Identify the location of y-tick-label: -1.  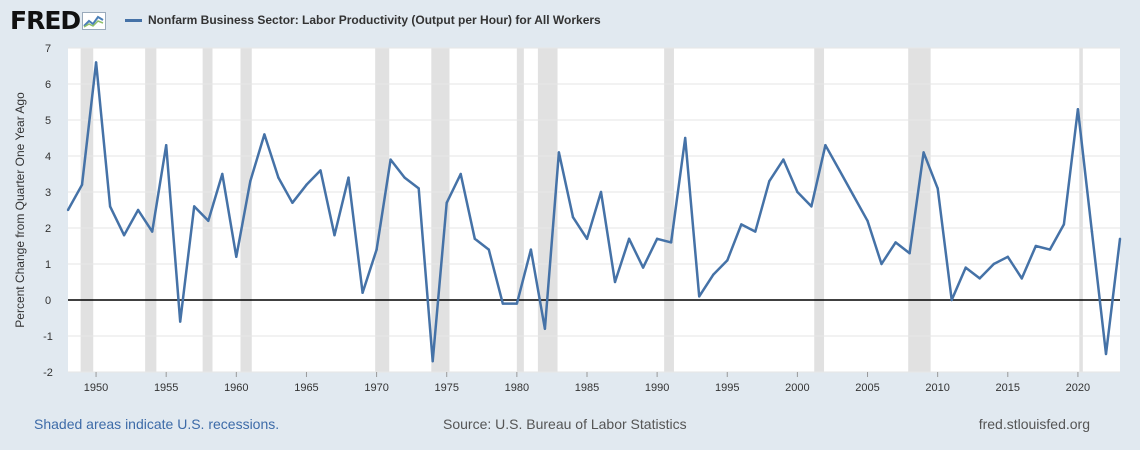
(48, 337).